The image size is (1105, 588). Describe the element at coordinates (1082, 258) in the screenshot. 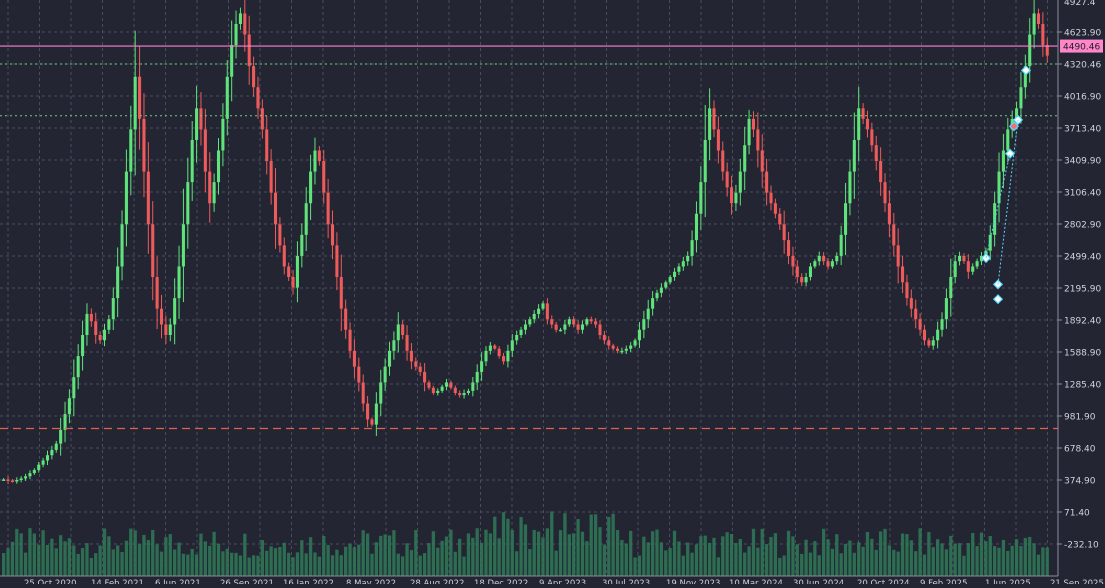

I see `price-tick-label: 2499.40` at that location.